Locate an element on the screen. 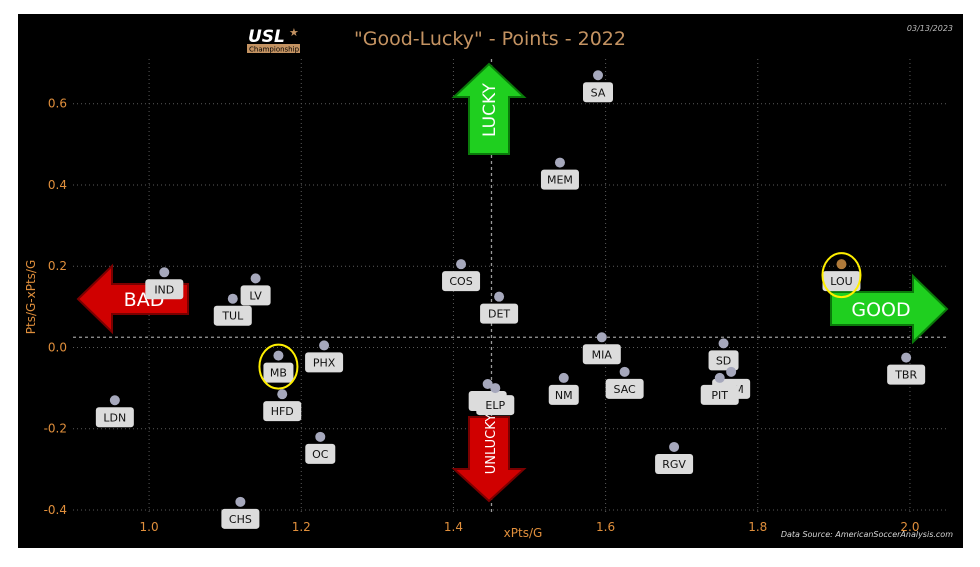 The width and height of the screenshot is (980, 567). point-label: IND is located at coordinates (164, 289).